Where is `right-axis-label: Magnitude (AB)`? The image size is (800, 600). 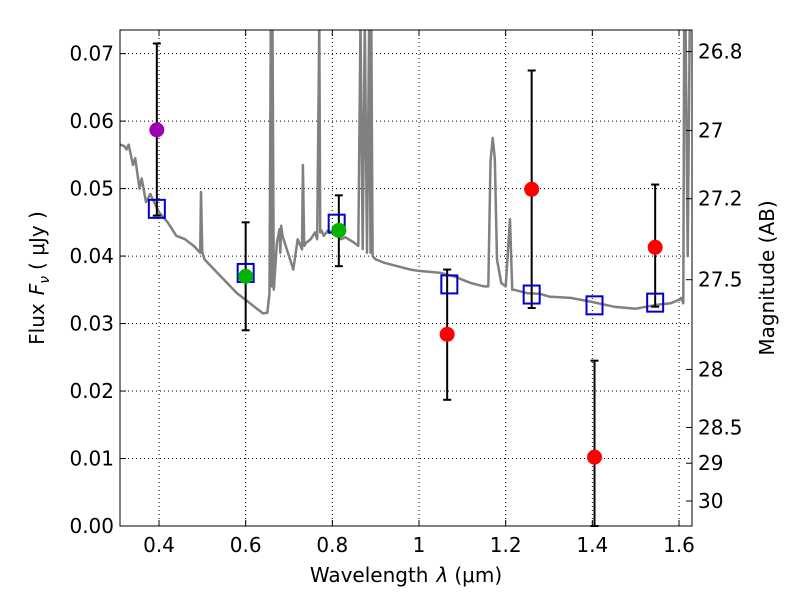
right-axis-label: Magnitude (AB) is located at coordinates (767, 277).